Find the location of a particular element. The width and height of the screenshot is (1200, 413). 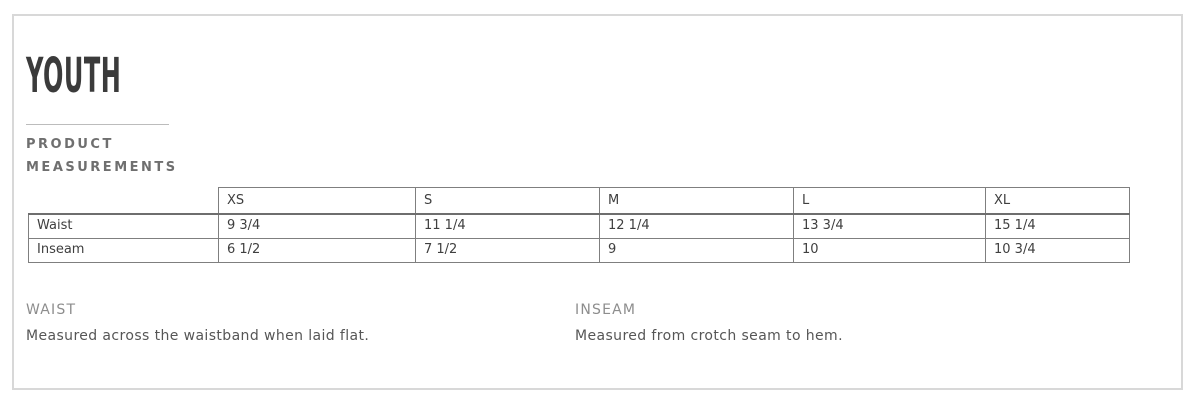

measurement-value: 12 1/4 is located at coordinates (696, 226).